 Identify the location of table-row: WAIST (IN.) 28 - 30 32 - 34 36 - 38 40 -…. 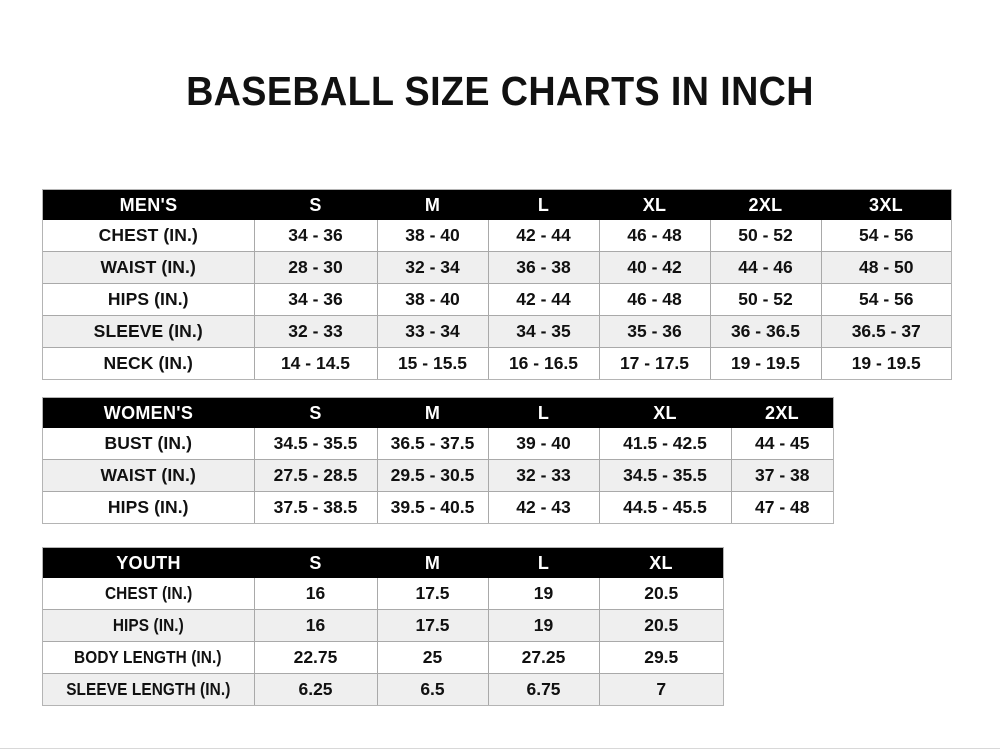
(497, 267).